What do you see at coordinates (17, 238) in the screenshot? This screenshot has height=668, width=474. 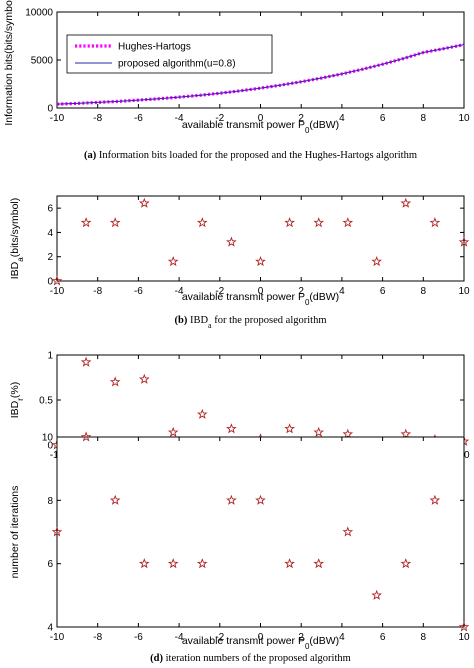 I see `y-axis-label: IBDa(bits/symbol)` at bounding box center [17, 238].